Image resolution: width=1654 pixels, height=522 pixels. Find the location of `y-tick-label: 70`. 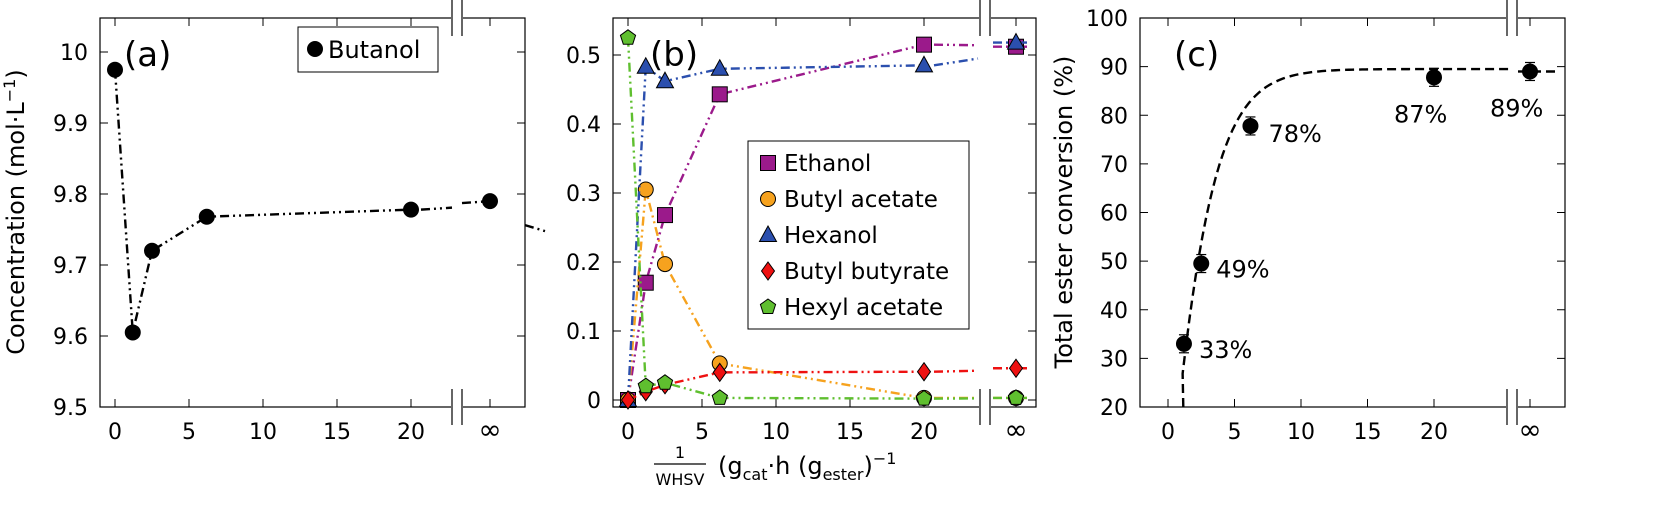

y-tick-label: 70 is located at coordinates (1114, 165).